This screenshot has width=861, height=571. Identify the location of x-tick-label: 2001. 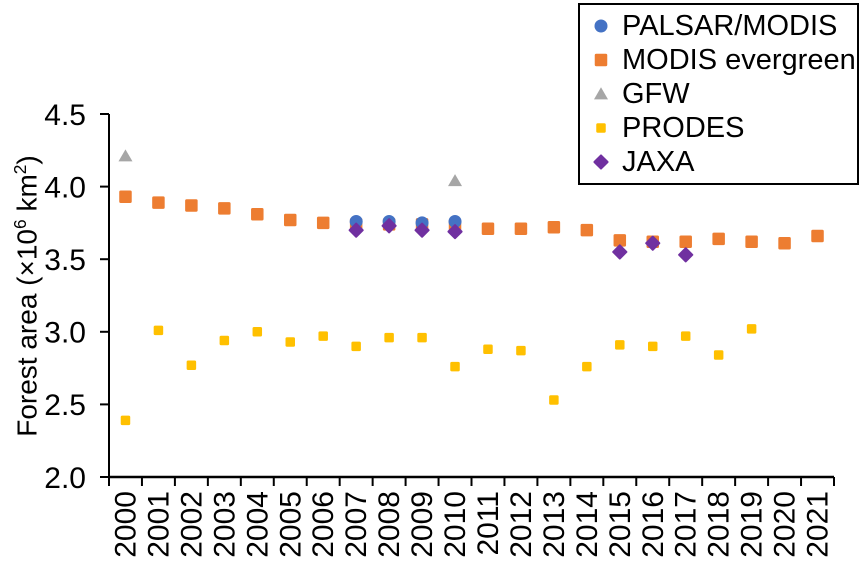
(158, 524).